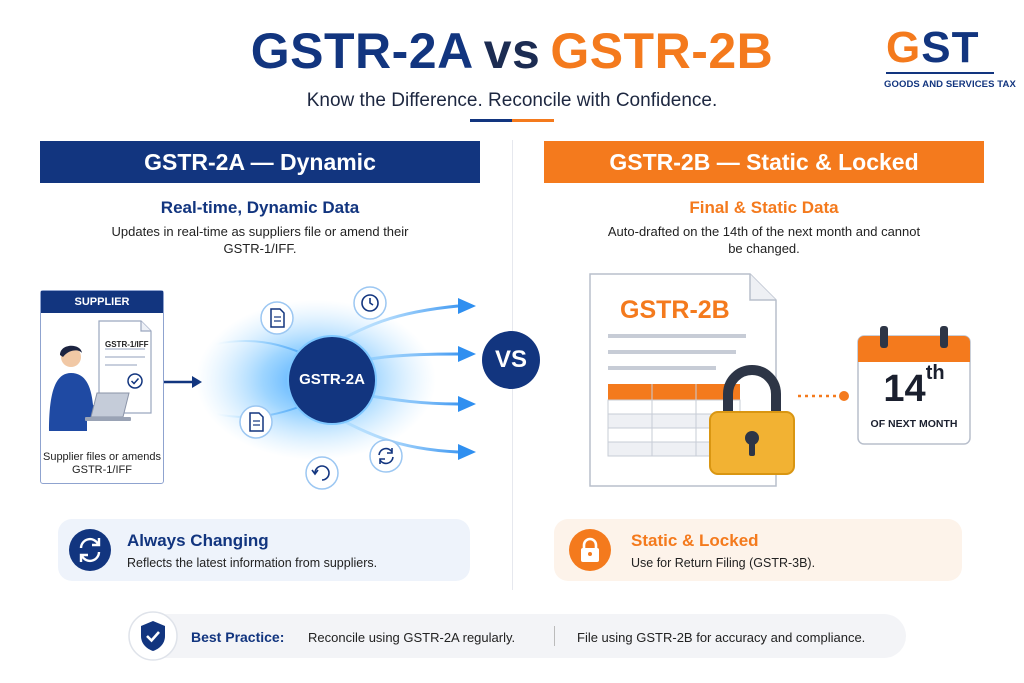 This screenshot has height=683, width=1024. What do you see at coordinates (935, 373) in the screenshot?
I see `calendar-day-suffix: th` at bounding box center [935, 373].